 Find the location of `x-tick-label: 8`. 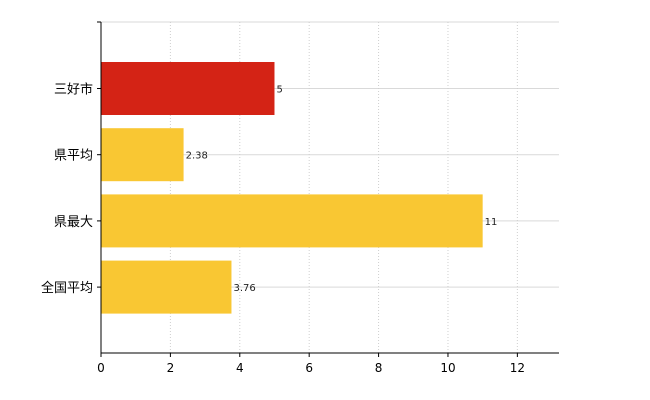

x-tick-label: 8 is located at coordinates (379, 368).